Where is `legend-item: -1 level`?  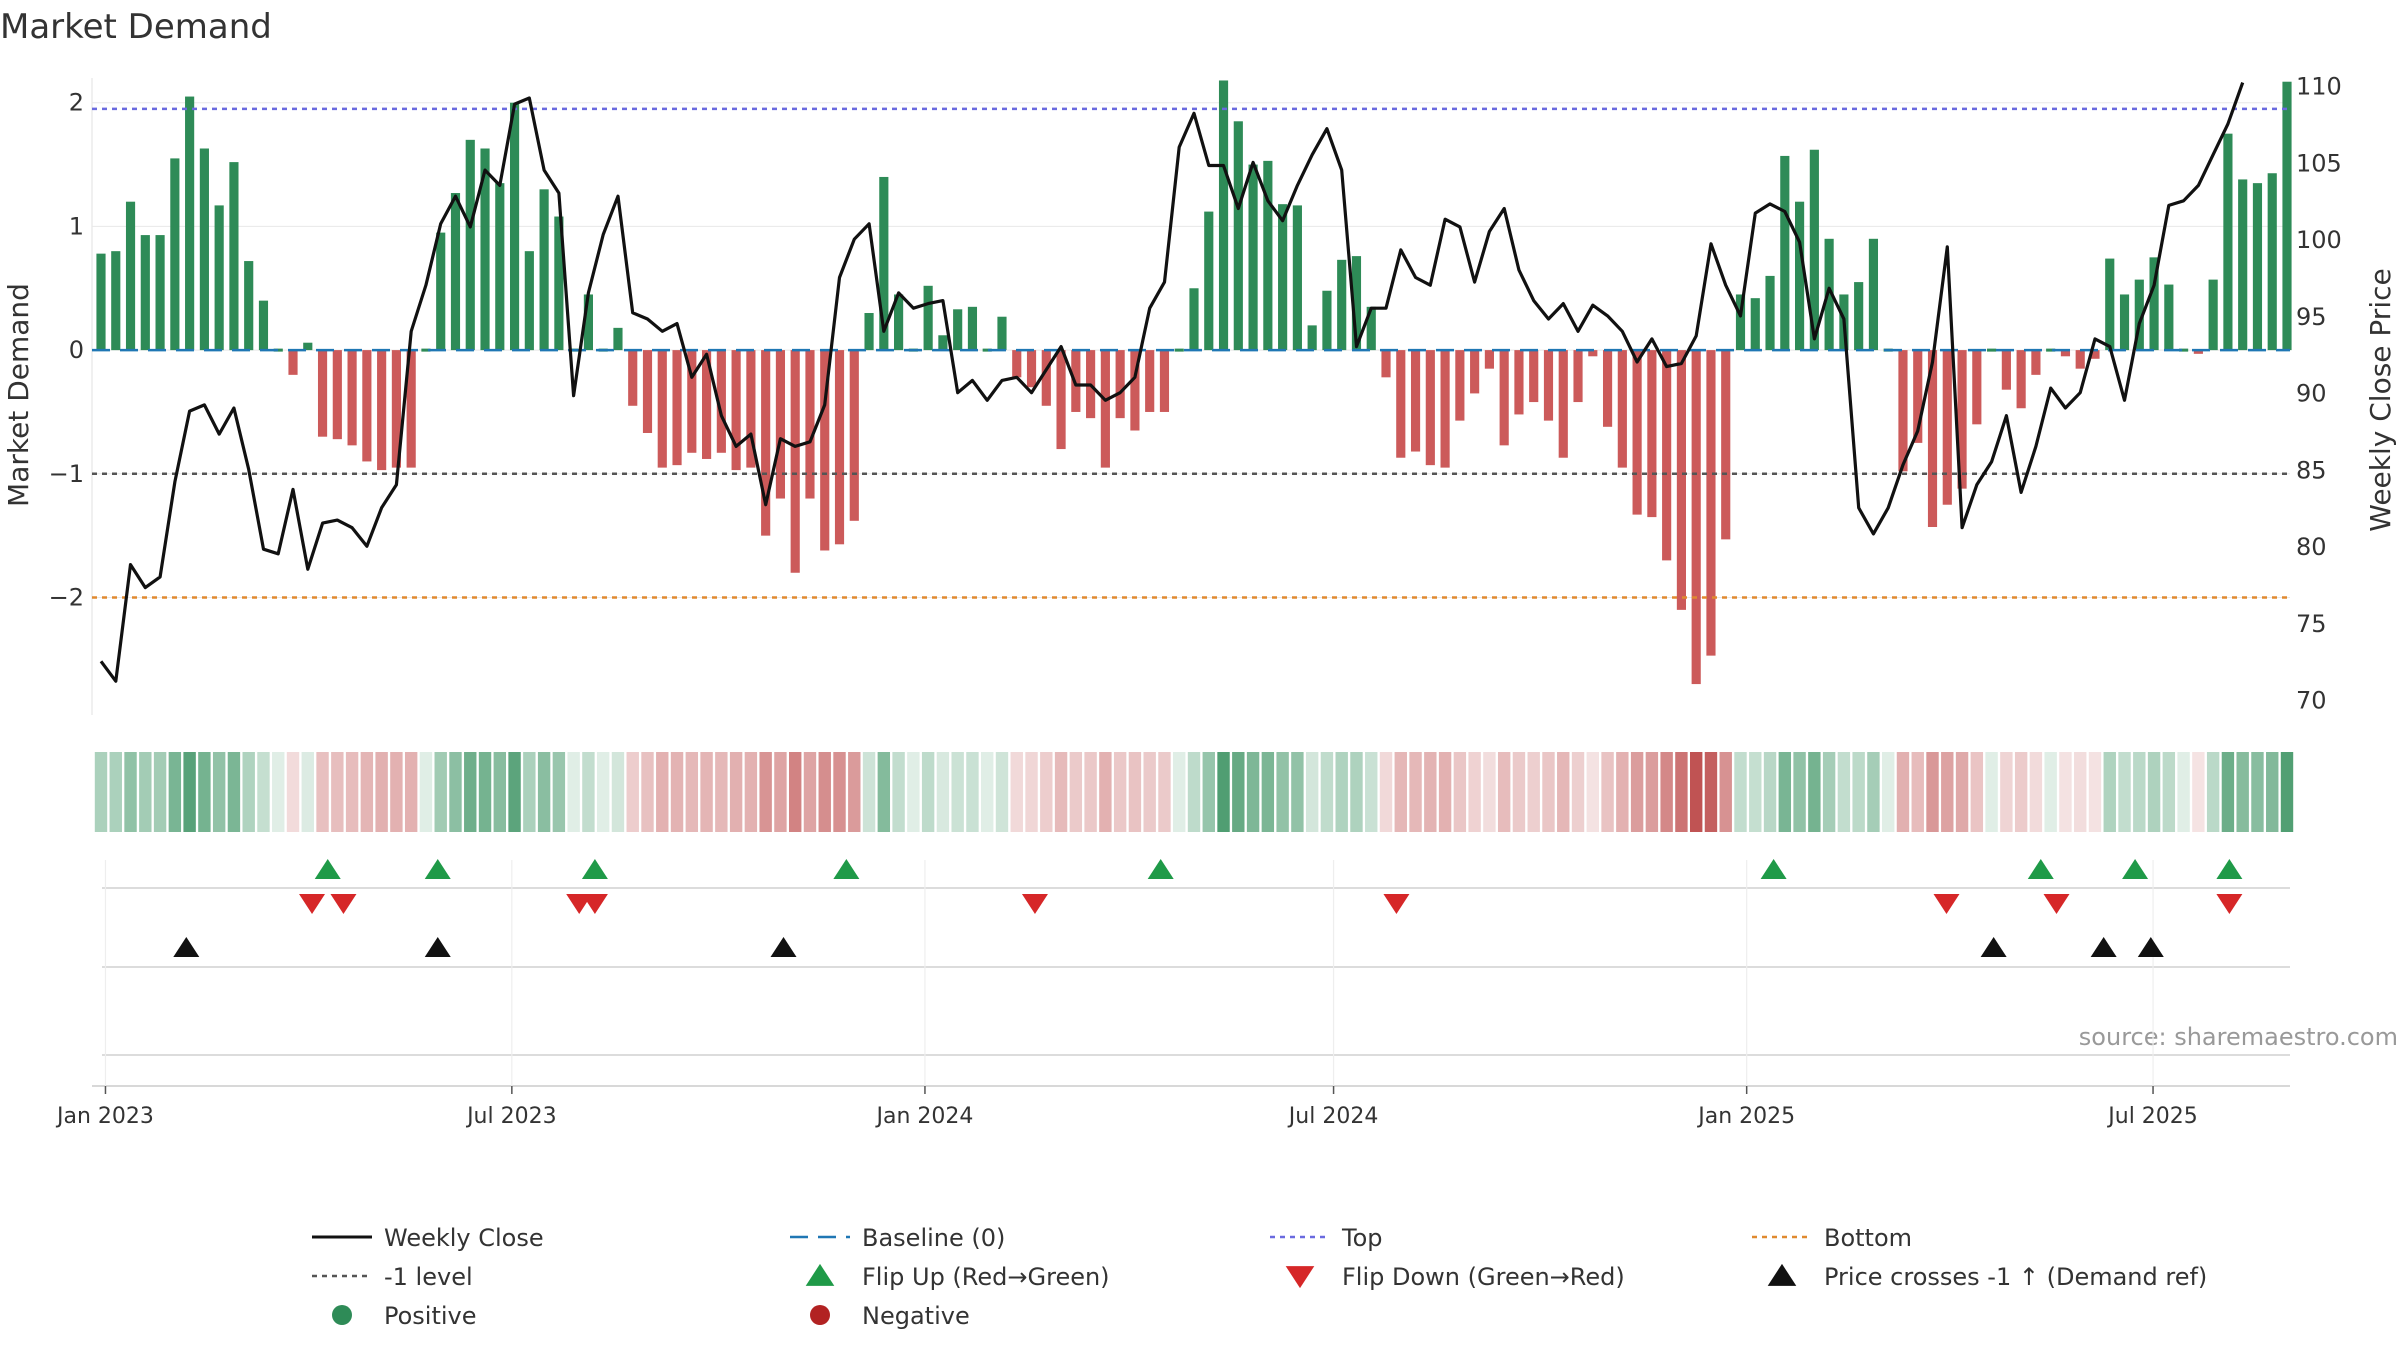
legend-item: -1 level is located at coordinates (392, 1277).